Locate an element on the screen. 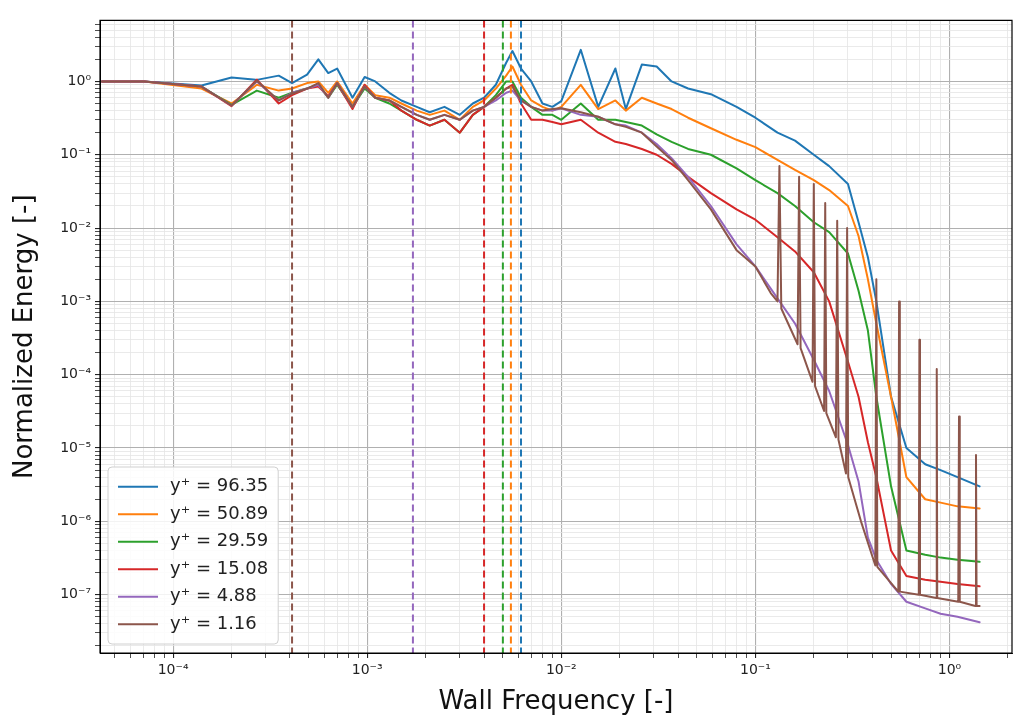  x-axis-title: Wall Frequency [-] is located at coordinates (556, 700).